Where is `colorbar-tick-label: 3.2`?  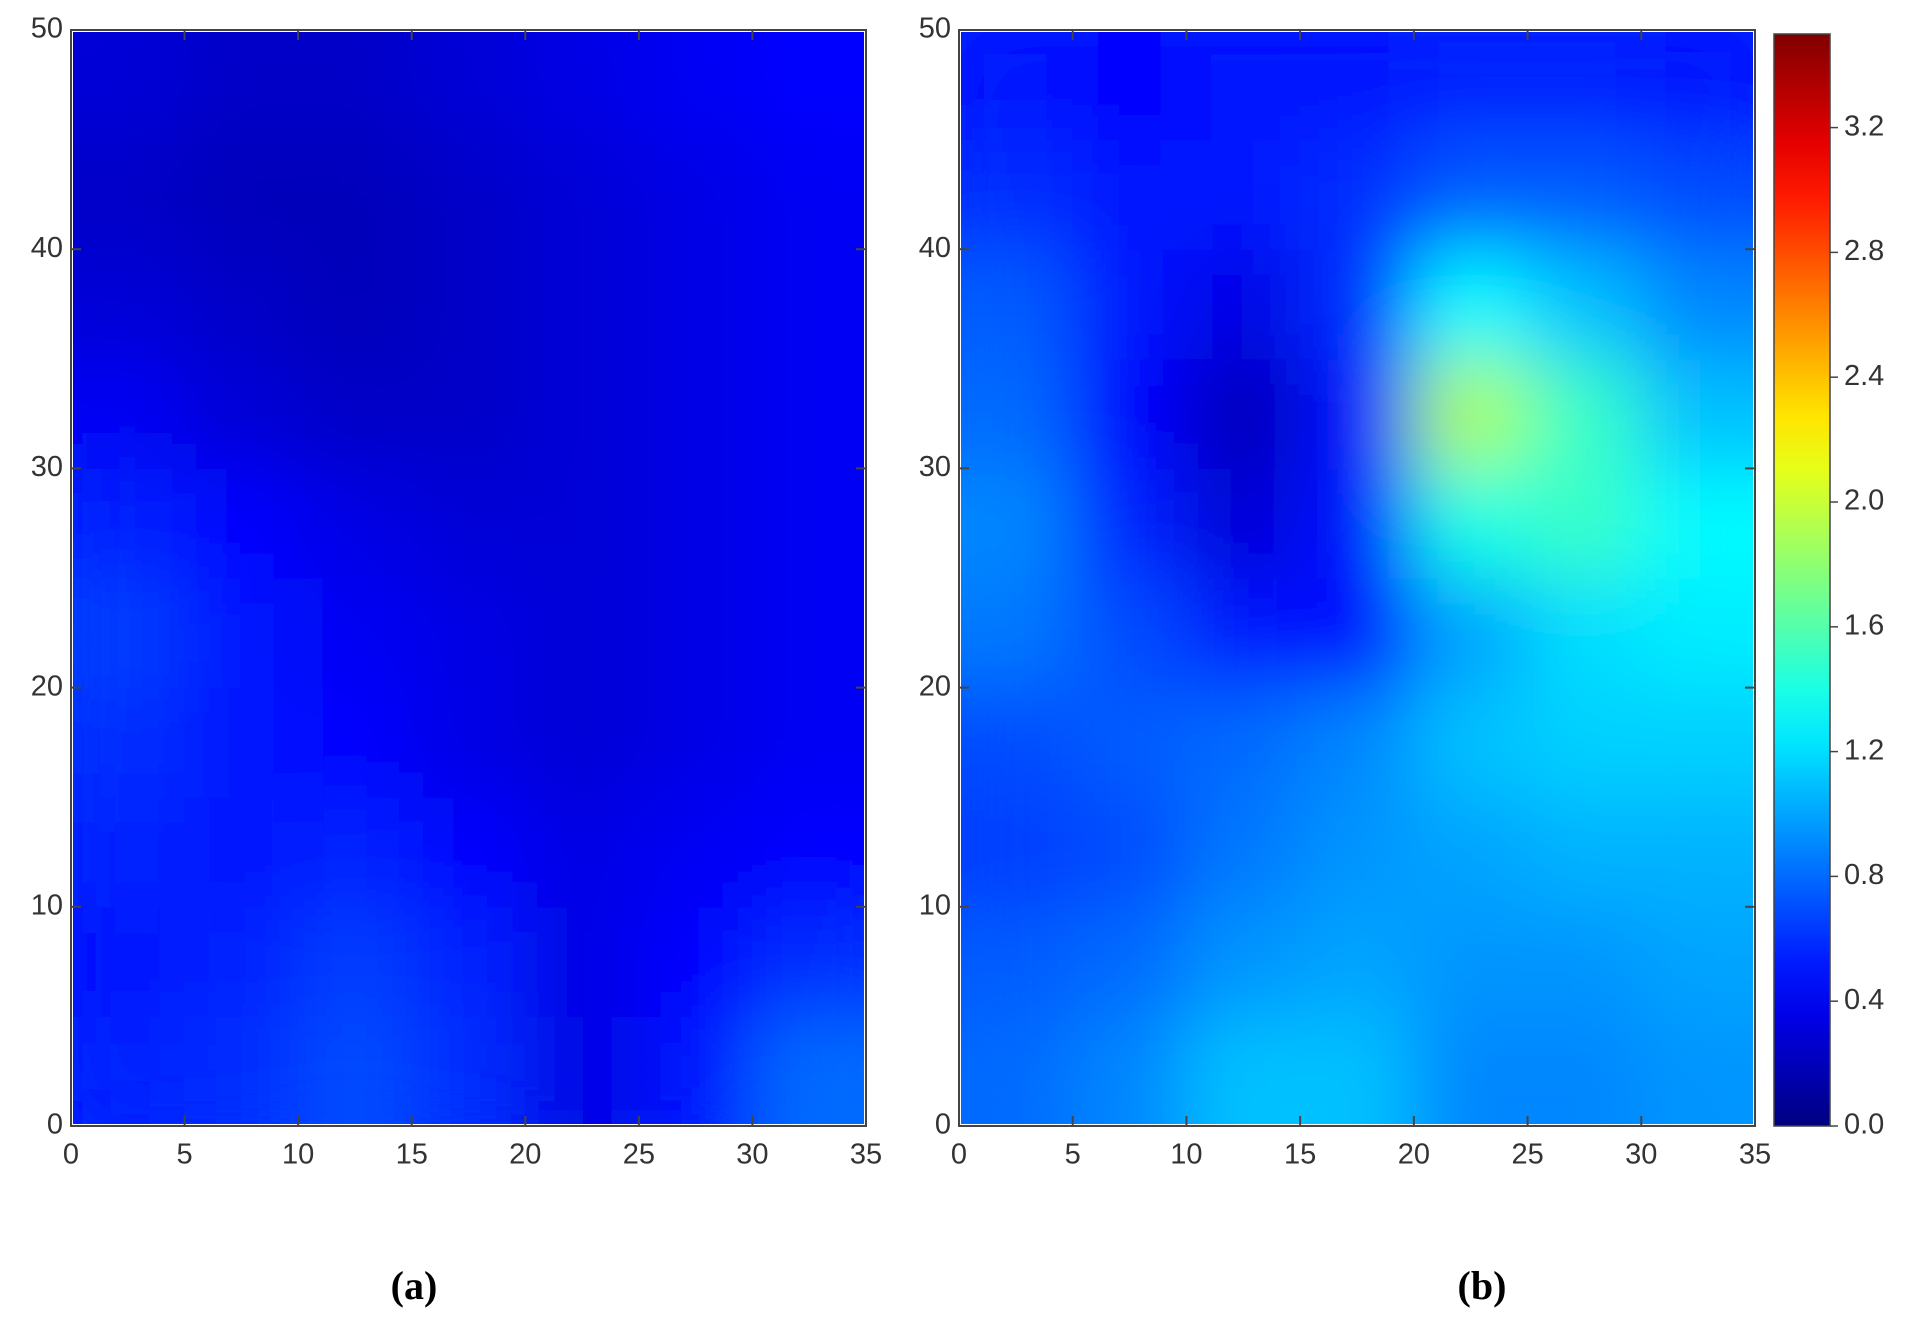
colorbar-tick-label: 3.2 is located at coordinates (1864, 126).